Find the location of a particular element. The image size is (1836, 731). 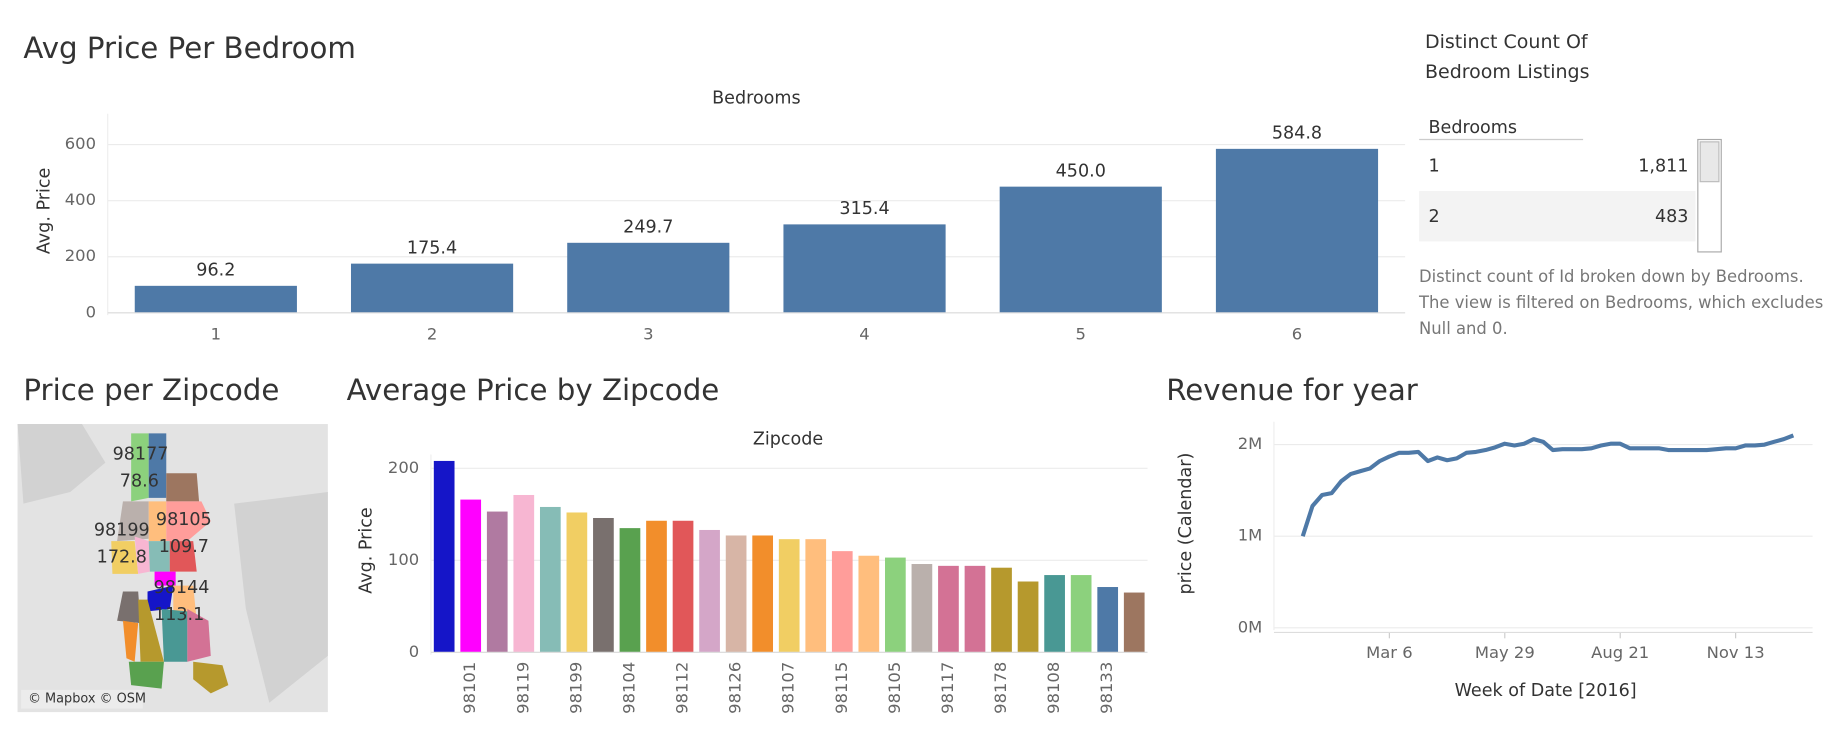

data-label: 249.7 is located at coordinates (648, 228).